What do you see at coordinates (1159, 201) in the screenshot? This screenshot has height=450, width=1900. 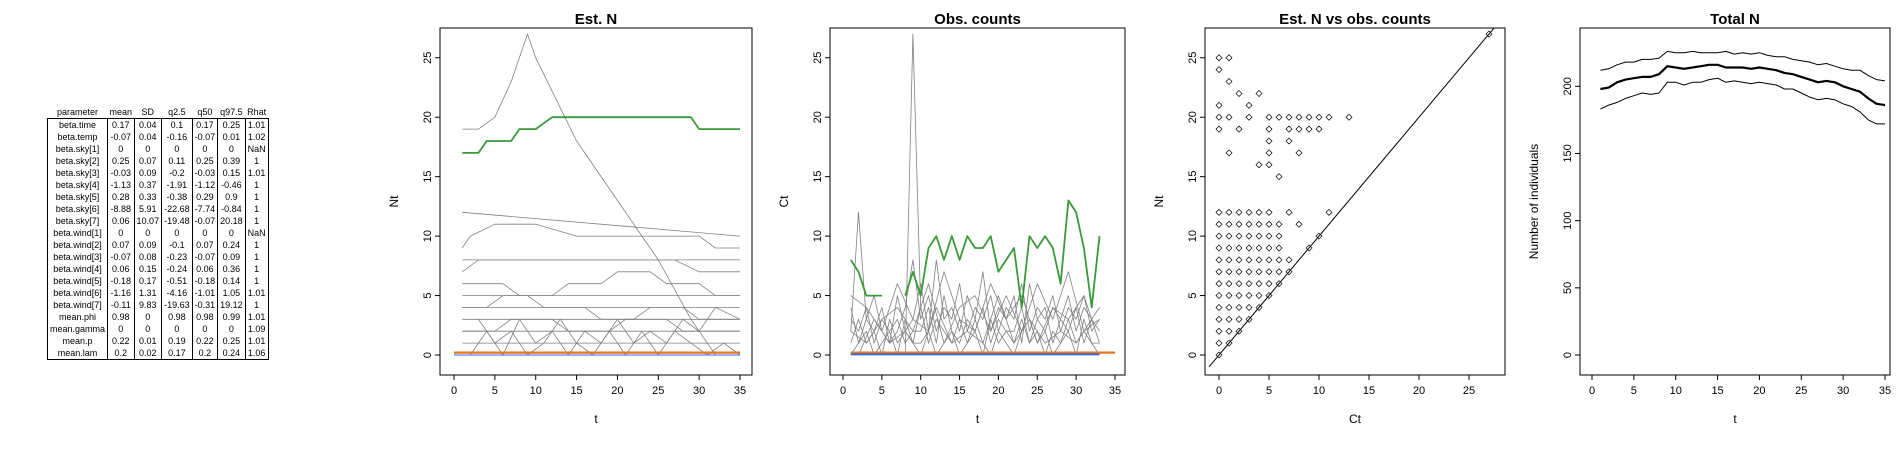 I see `y-axis-label: Nt` at bounding box center [1159, 201].